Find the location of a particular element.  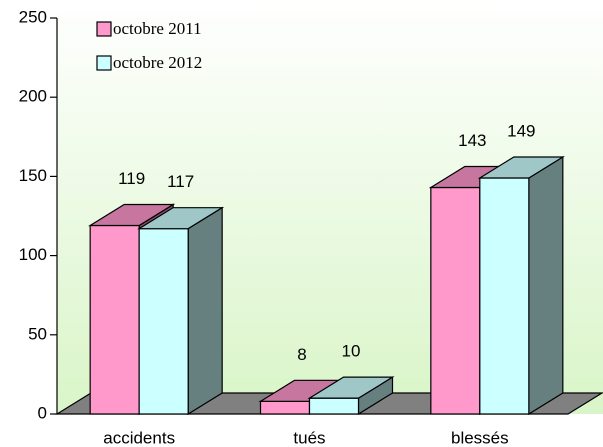

x-tick-label: accidents is located at coordinates (139, 437).